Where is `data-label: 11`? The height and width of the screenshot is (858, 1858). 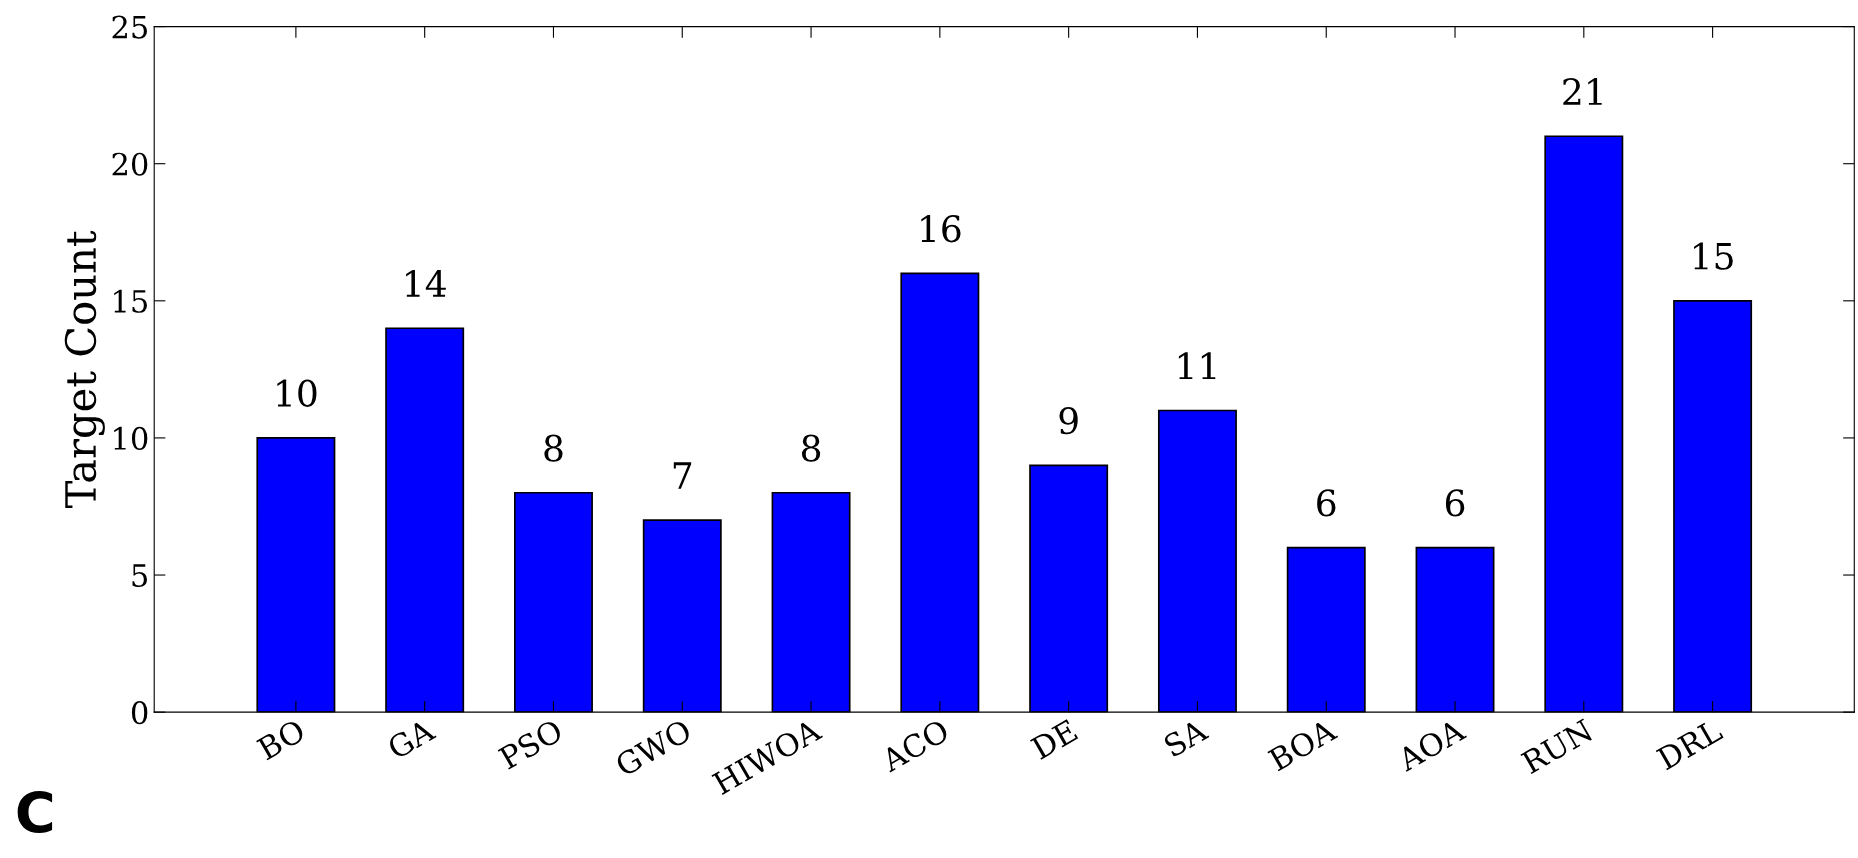
data-label: 11 is located at coordinates (1197, 365).